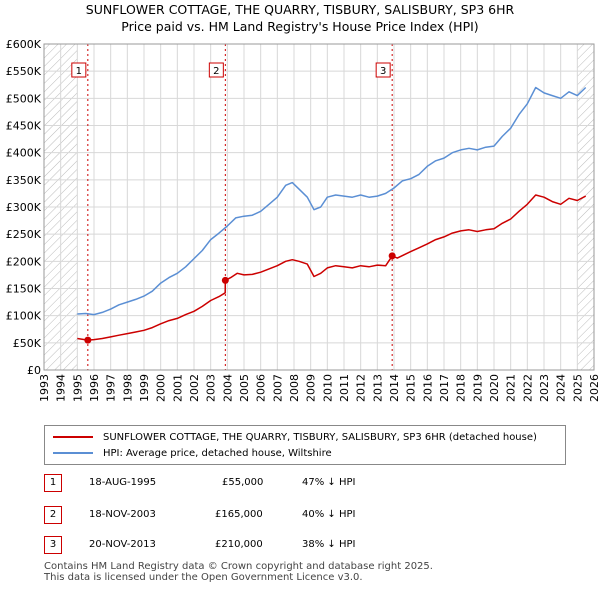 This screenshot has width=600, height=590. Describe the element at coordinates (161, 388) in the screenshot. I see `x-tick-label: 2000` at that location.